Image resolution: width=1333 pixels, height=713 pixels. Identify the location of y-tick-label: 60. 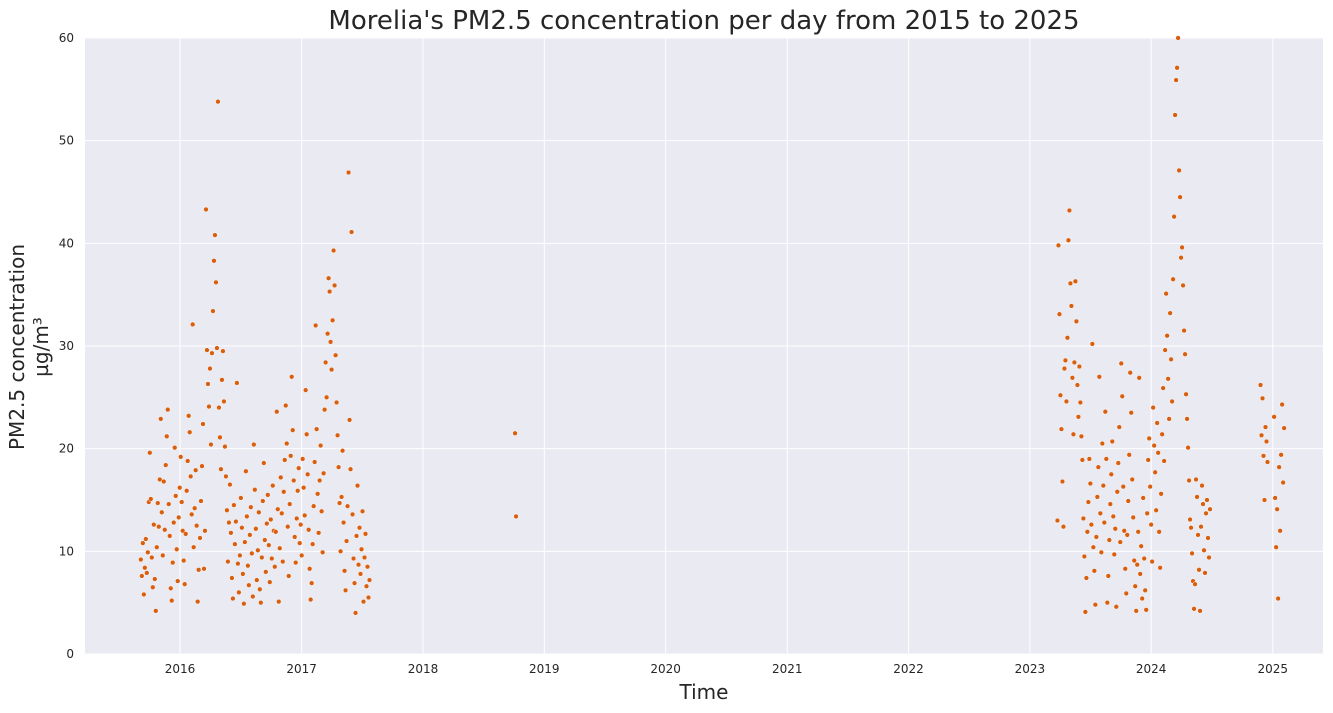
(66, 38).